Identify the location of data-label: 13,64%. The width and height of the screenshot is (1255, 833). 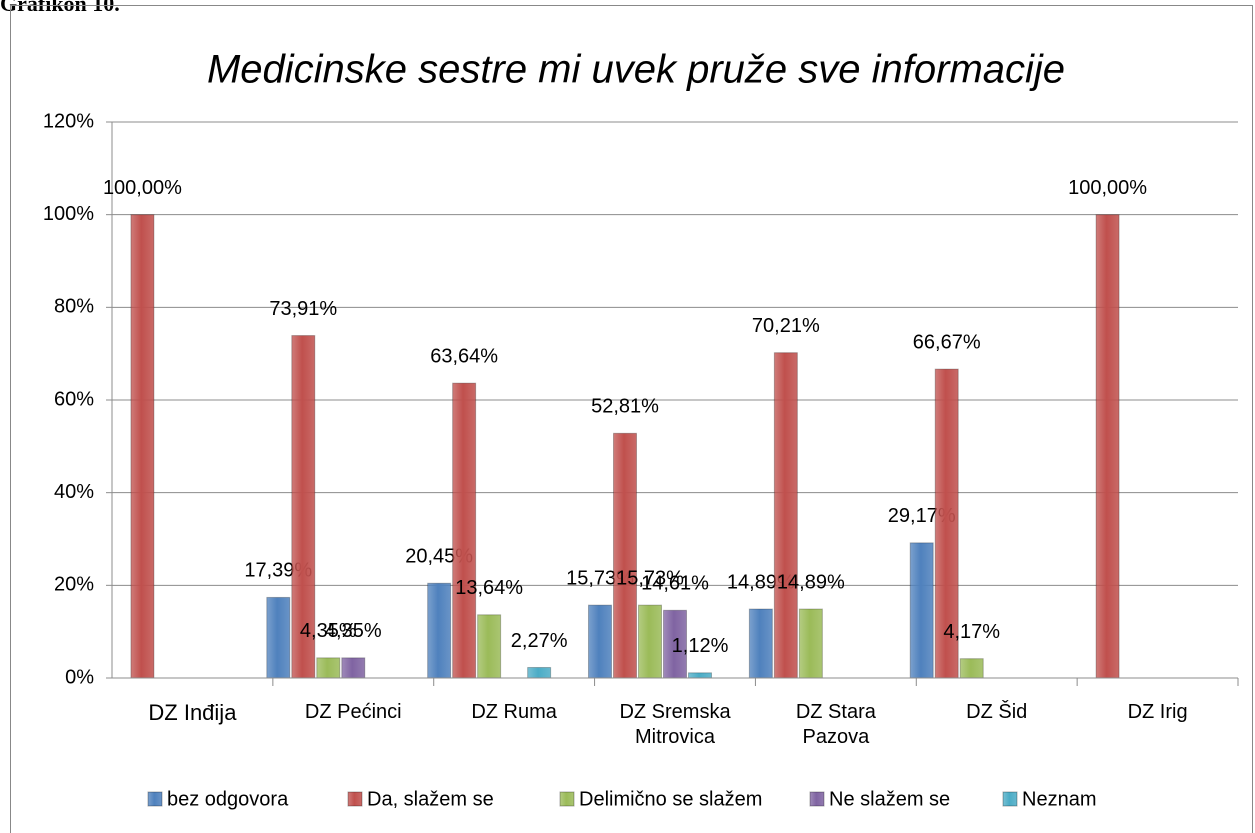
(489, 588).